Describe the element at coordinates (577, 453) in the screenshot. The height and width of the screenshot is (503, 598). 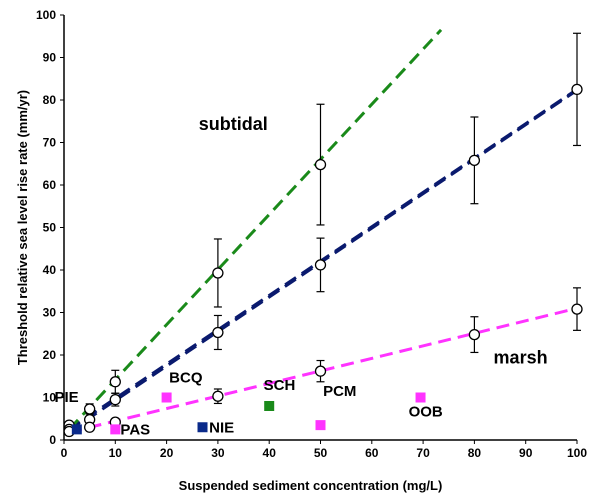
I see `x-tick-label: 100` at that location.